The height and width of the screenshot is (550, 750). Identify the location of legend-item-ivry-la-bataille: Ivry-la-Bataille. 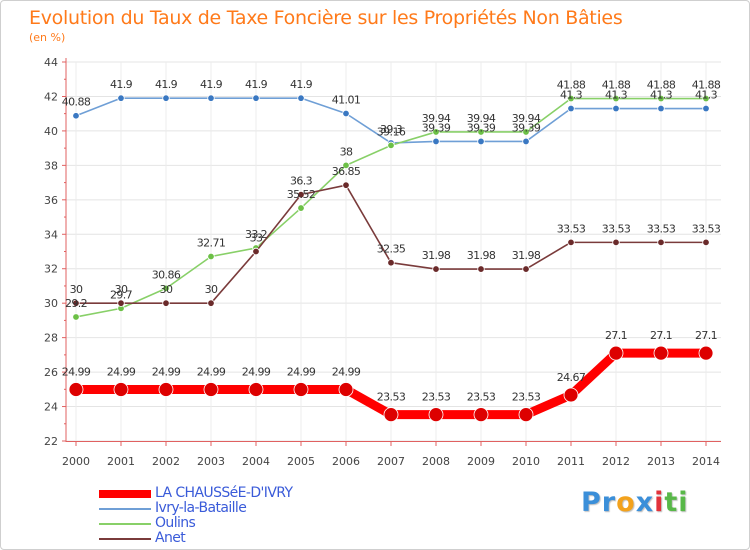
(229, 508).